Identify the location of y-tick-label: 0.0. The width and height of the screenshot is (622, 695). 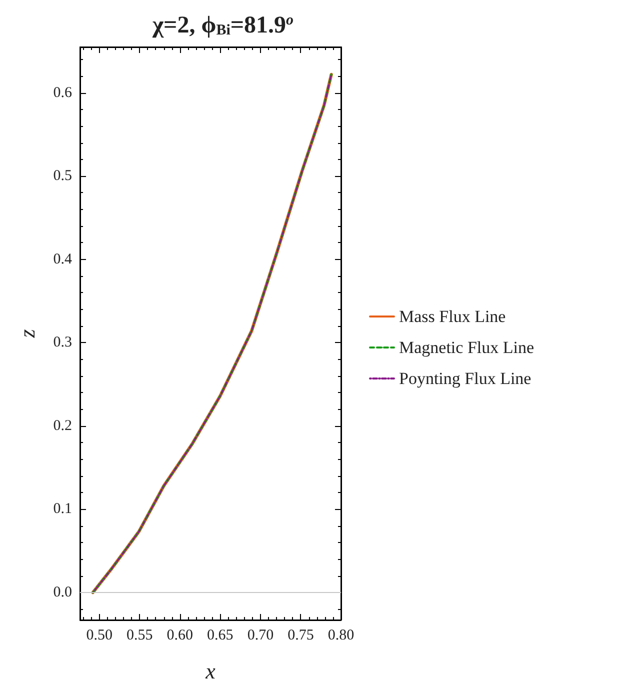
(62, 592).